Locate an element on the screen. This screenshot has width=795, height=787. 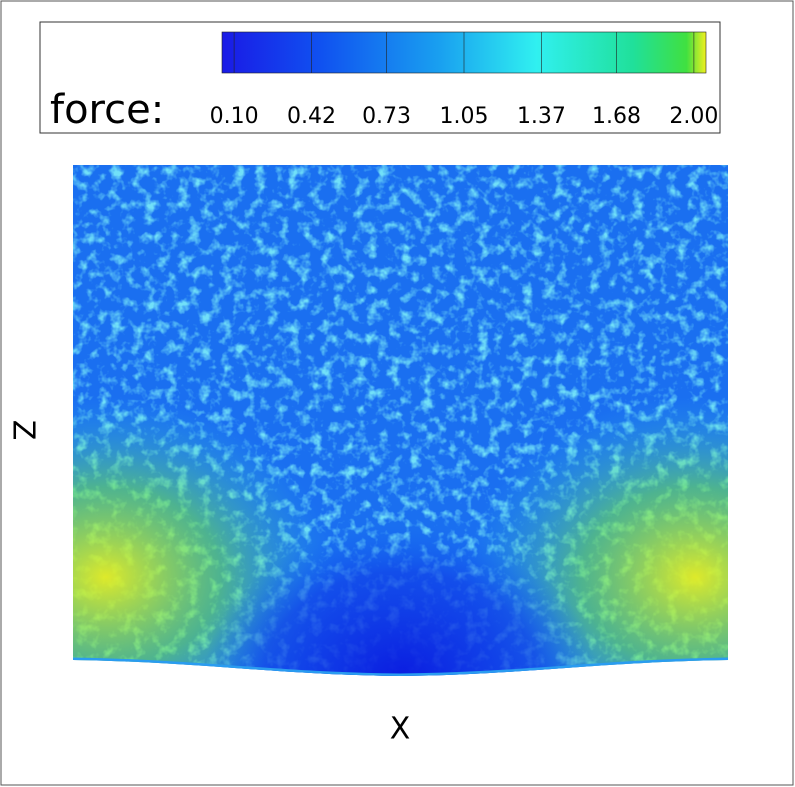
colorbar-tick-label: 0.73 is located at coordinates (386, 116).